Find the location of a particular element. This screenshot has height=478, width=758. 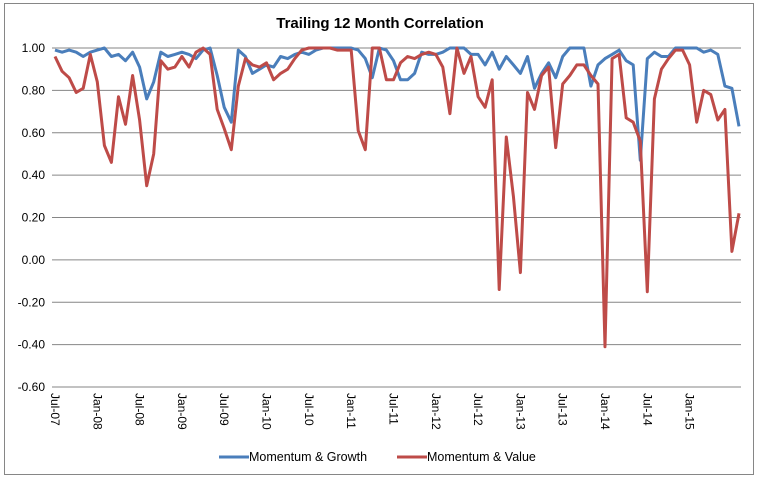

x-tick-label: Jan-13 is located at coordinates (520, 411).